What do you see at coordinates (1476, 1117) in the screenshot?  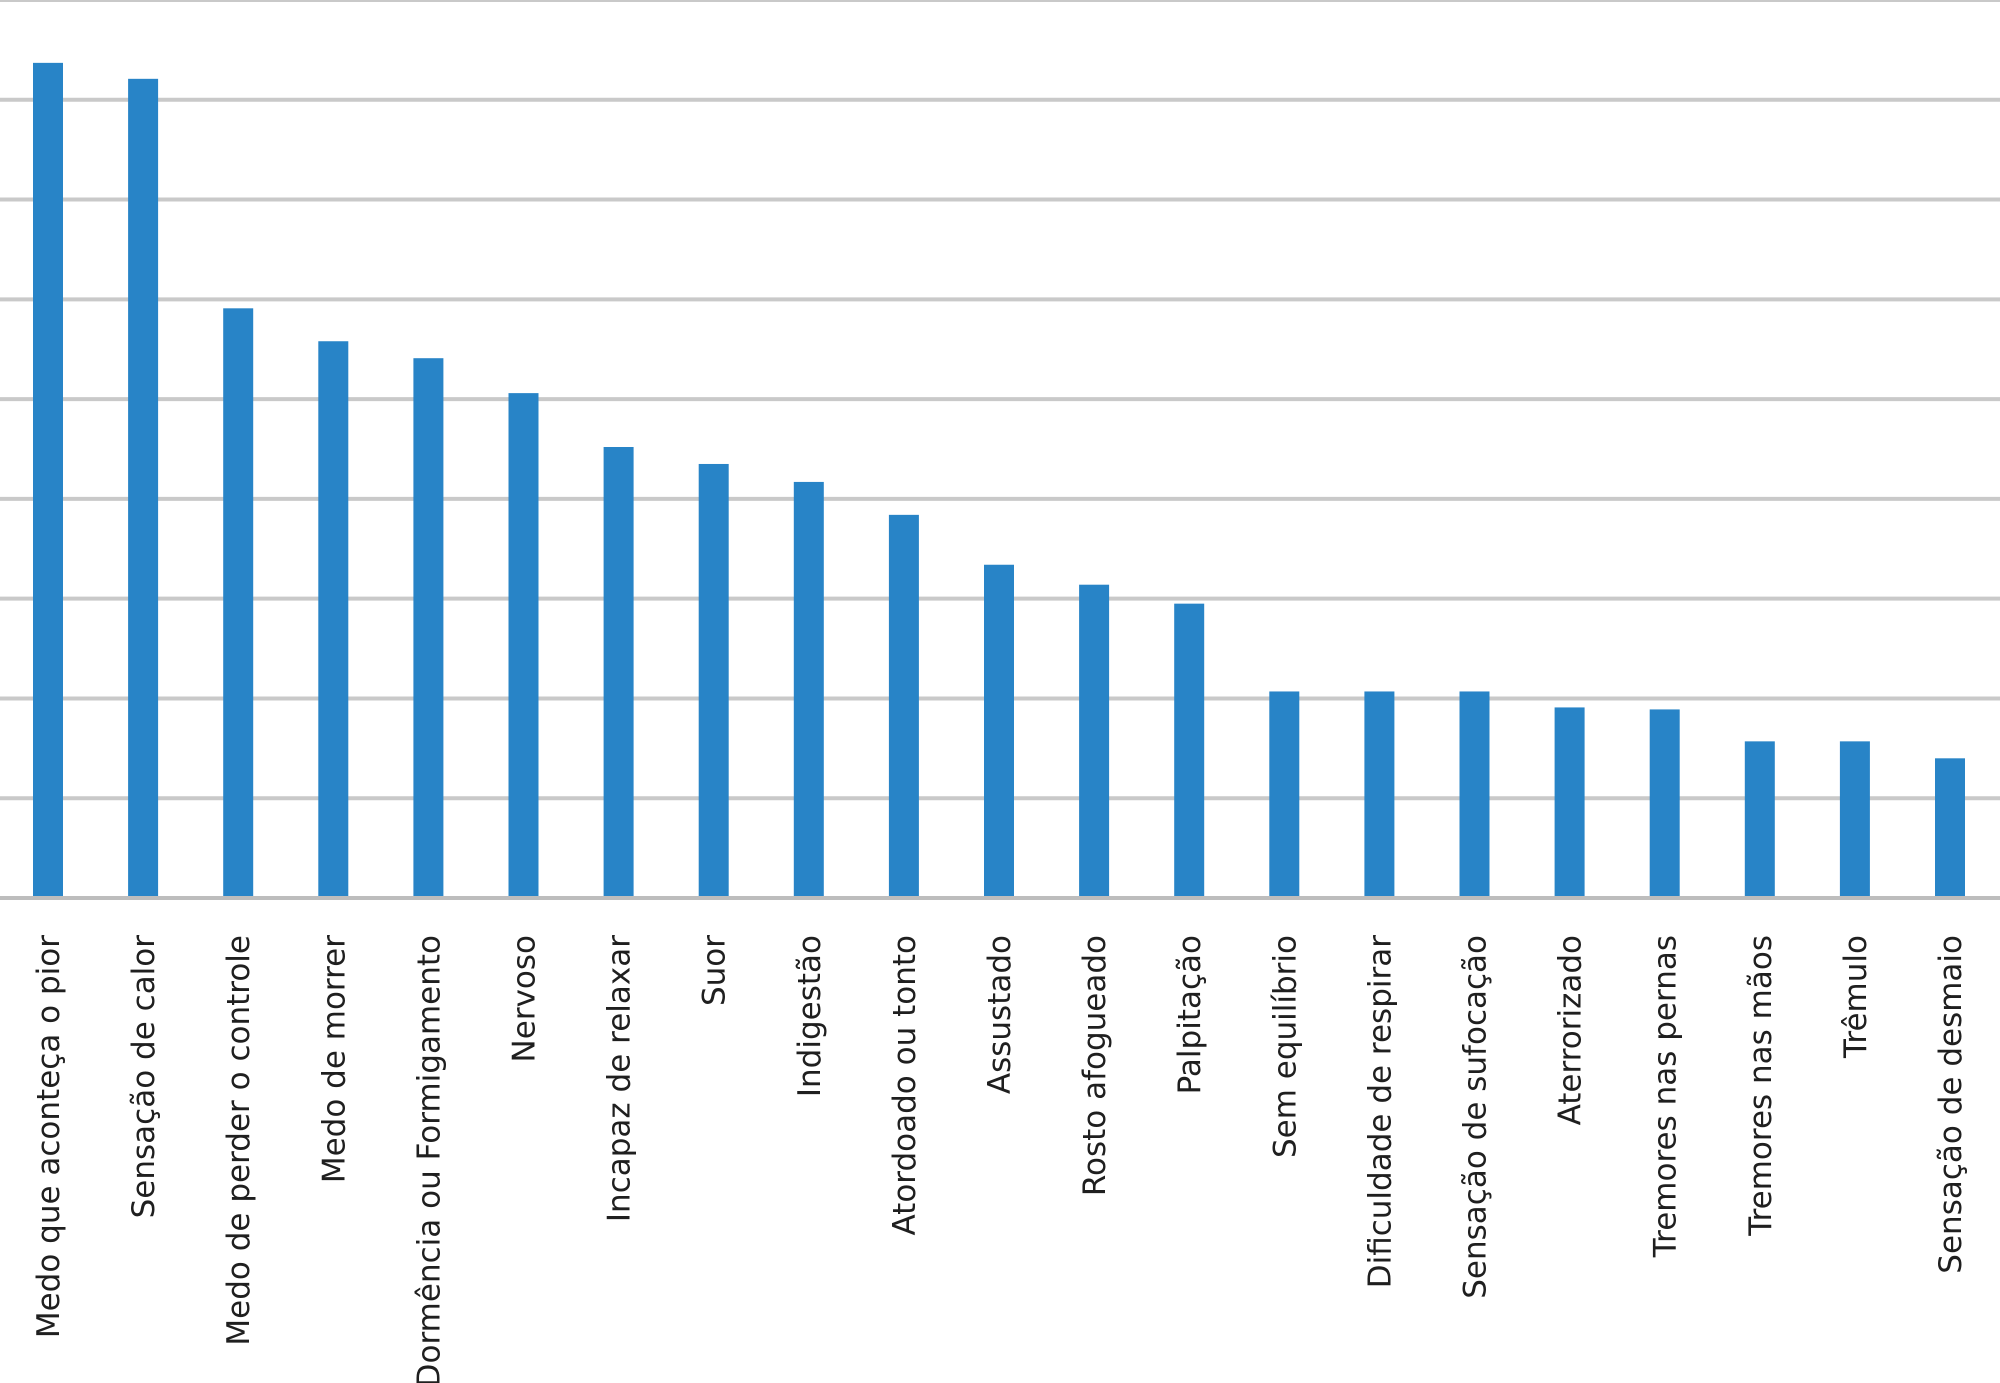 I see `x-tick-label: Sensação de sufocação` at bounding box center [1476, 1117].